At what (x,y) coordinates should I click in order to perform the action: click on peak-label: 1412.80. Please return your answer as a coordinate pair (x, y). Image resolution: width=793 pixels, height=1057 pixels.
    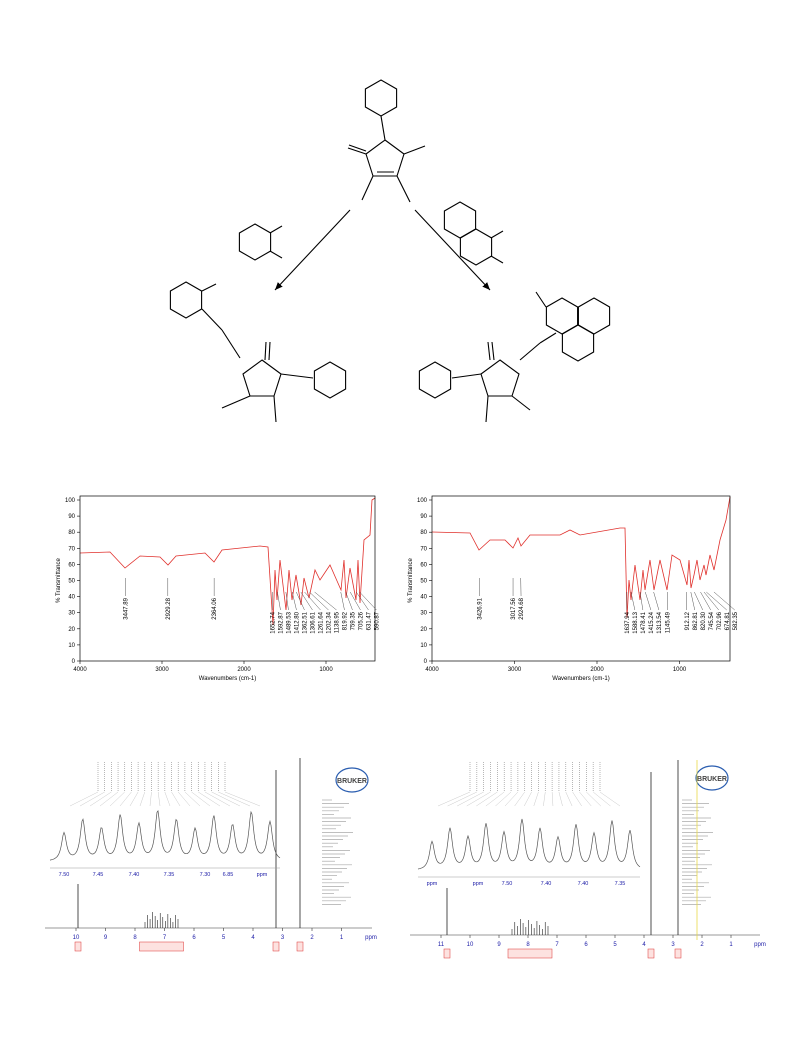
    Looking at the image, I should click on (297, 622).